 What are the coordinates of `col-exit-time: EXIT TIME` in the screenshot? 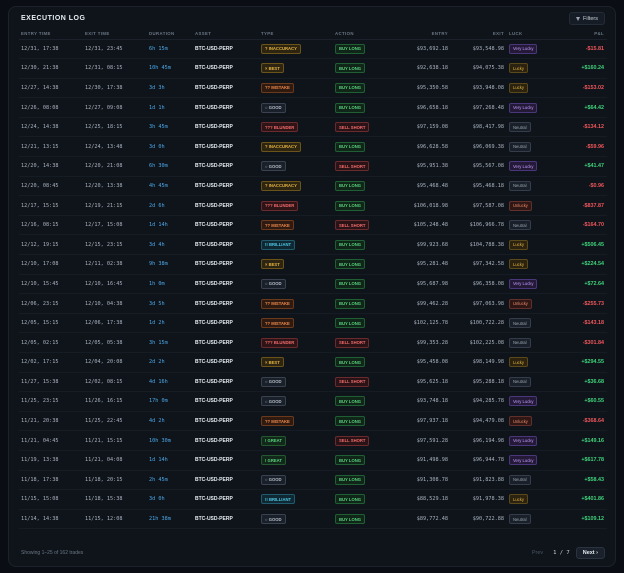 It's located at (115, 34).